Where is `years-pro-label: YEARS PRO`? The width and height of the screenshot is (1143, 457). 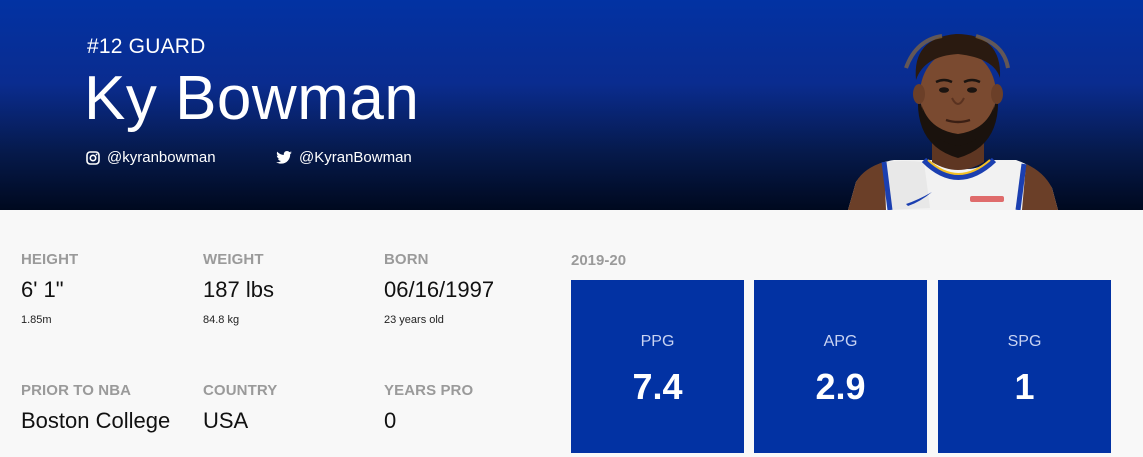 years-pro-label: YEARS PRO is located at coordinates (429, 390).